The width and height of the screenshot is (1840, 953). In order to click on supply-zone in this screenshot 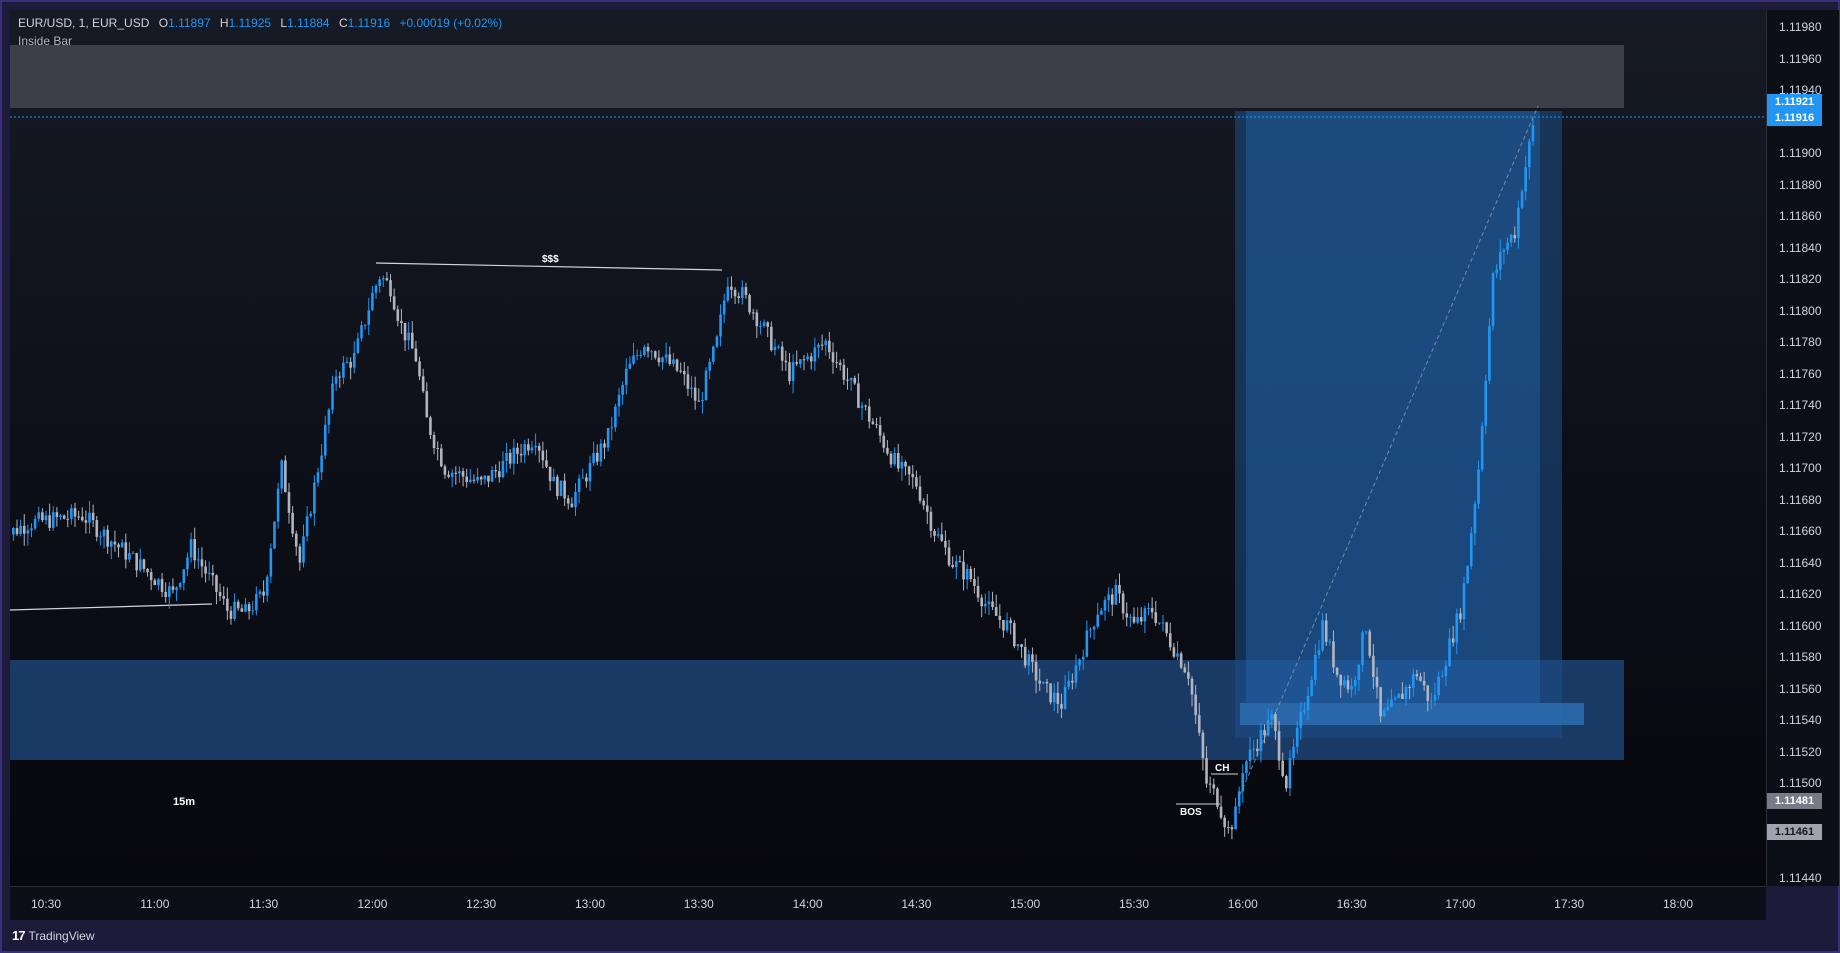, I will do `click(817, 76)`.